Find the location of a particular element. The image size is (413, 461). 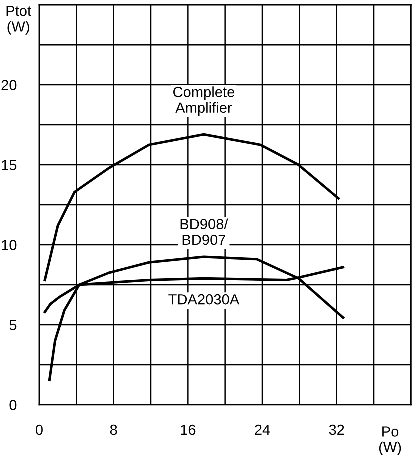

y-tick-label: 15 is located at coordinates (9, 165).